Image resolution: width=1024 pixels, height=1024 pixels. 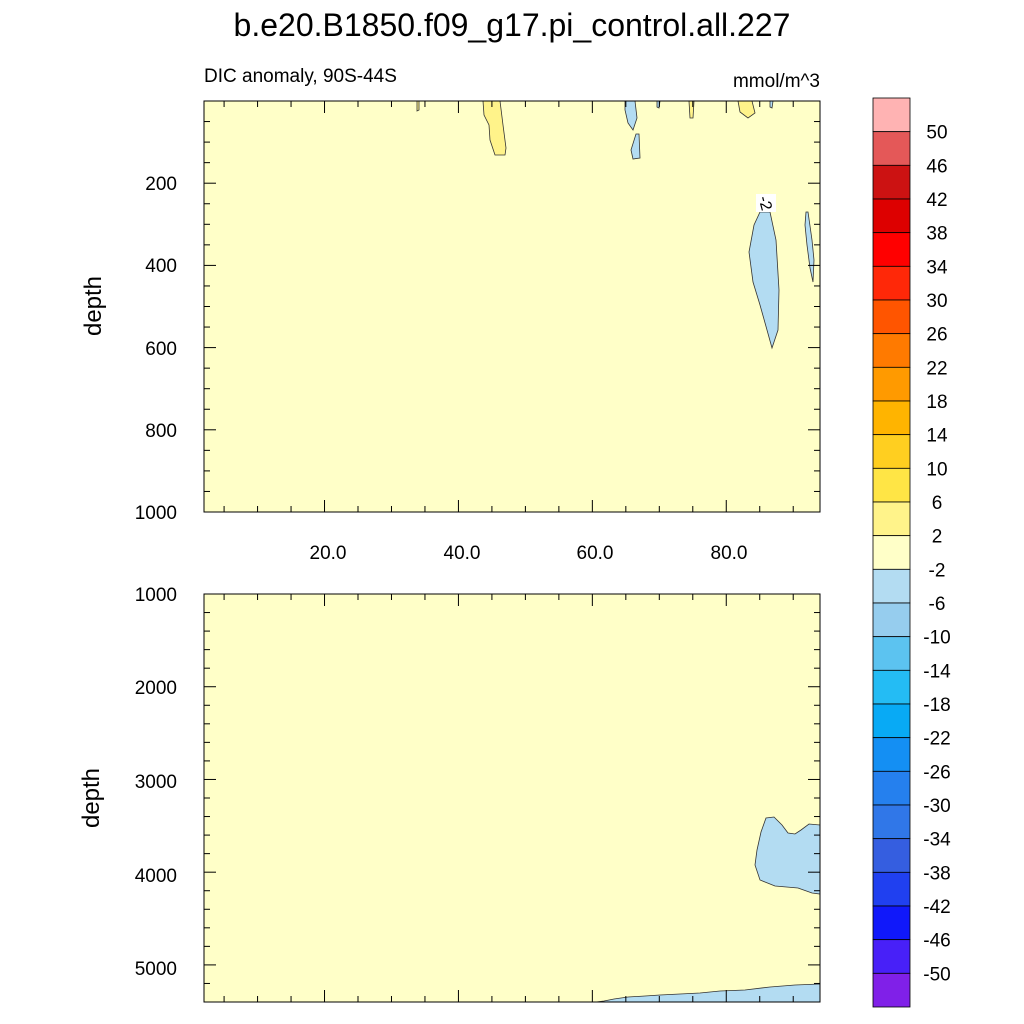 What do you see at coordinates (937, 604) in the screenshot?
I see `colorbar-label: -6` at bounding box center [937, 604].